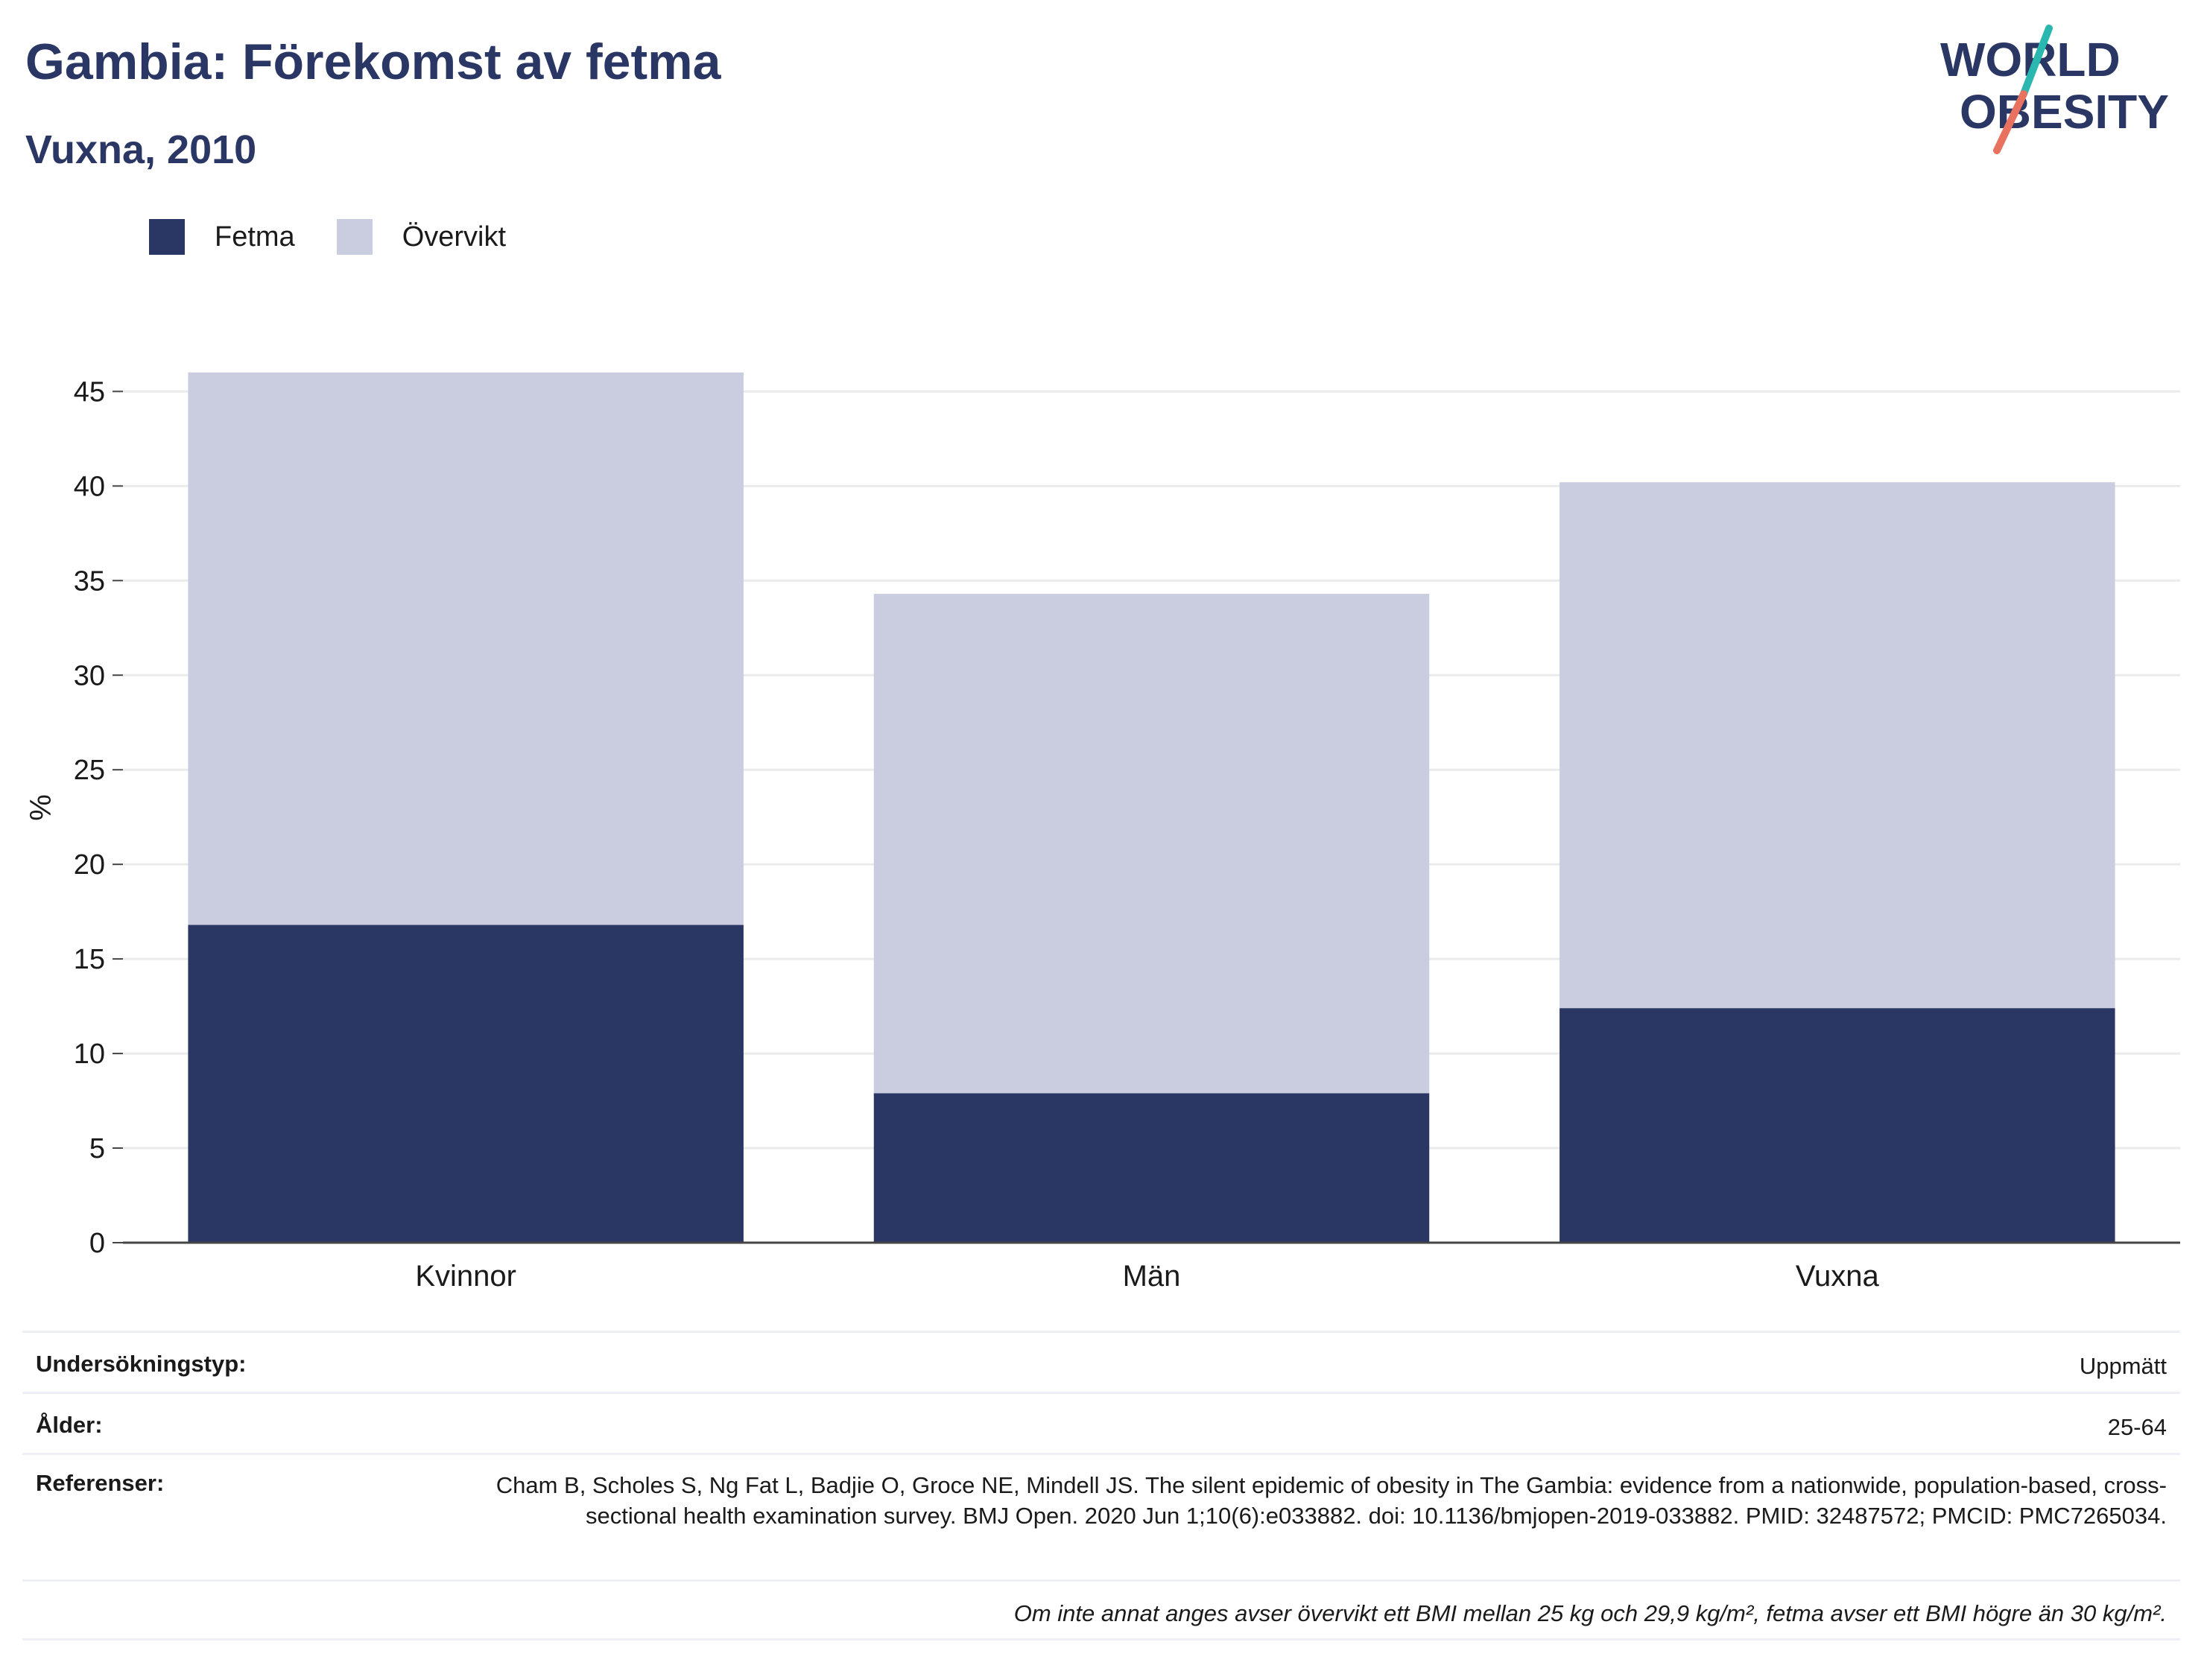  I want to click on bar--vervikt-vuxna, so click(1837, 745).